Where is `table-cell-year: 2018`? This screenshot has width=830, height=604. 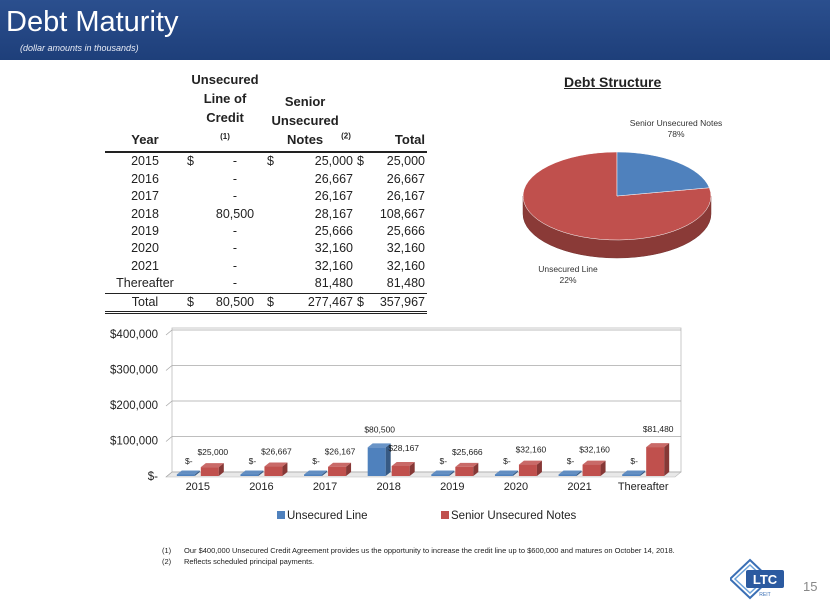
table-cell-year: 2018 is located at coordinates (145, 213).